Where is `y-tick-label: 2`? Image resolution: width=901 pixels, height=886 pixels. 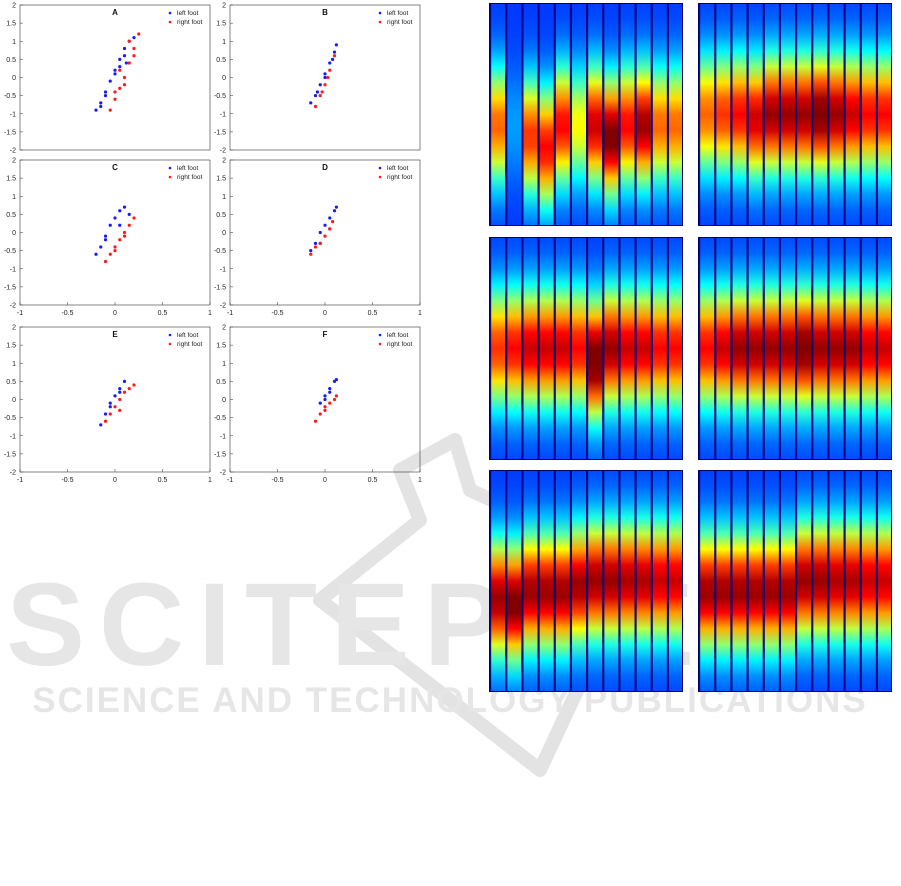 y-tick-label: 2 is located at coordinates (224, 6).